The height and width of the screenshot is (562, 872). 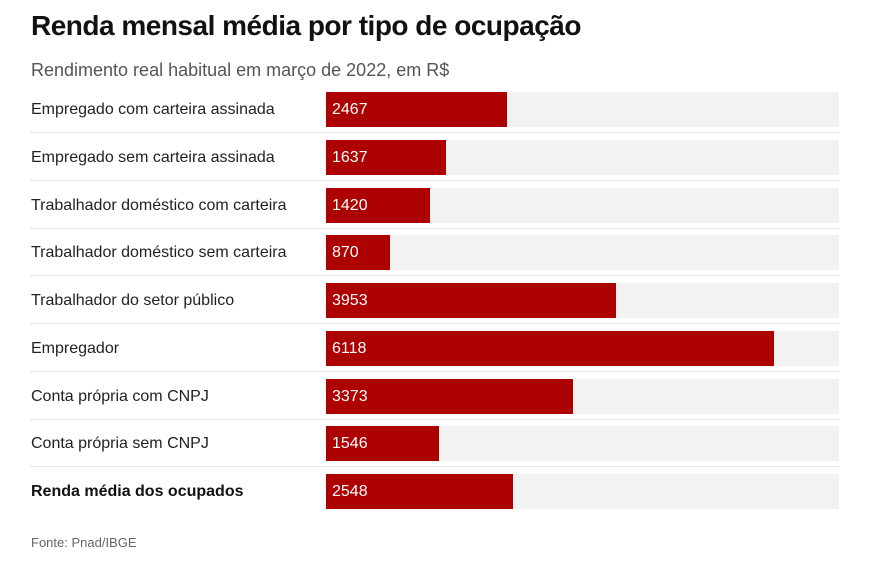 What do you see at coordinates (350, 300) in the screenshot?
I see `bar-value-label: 3953` at bounding box center [350, 300].